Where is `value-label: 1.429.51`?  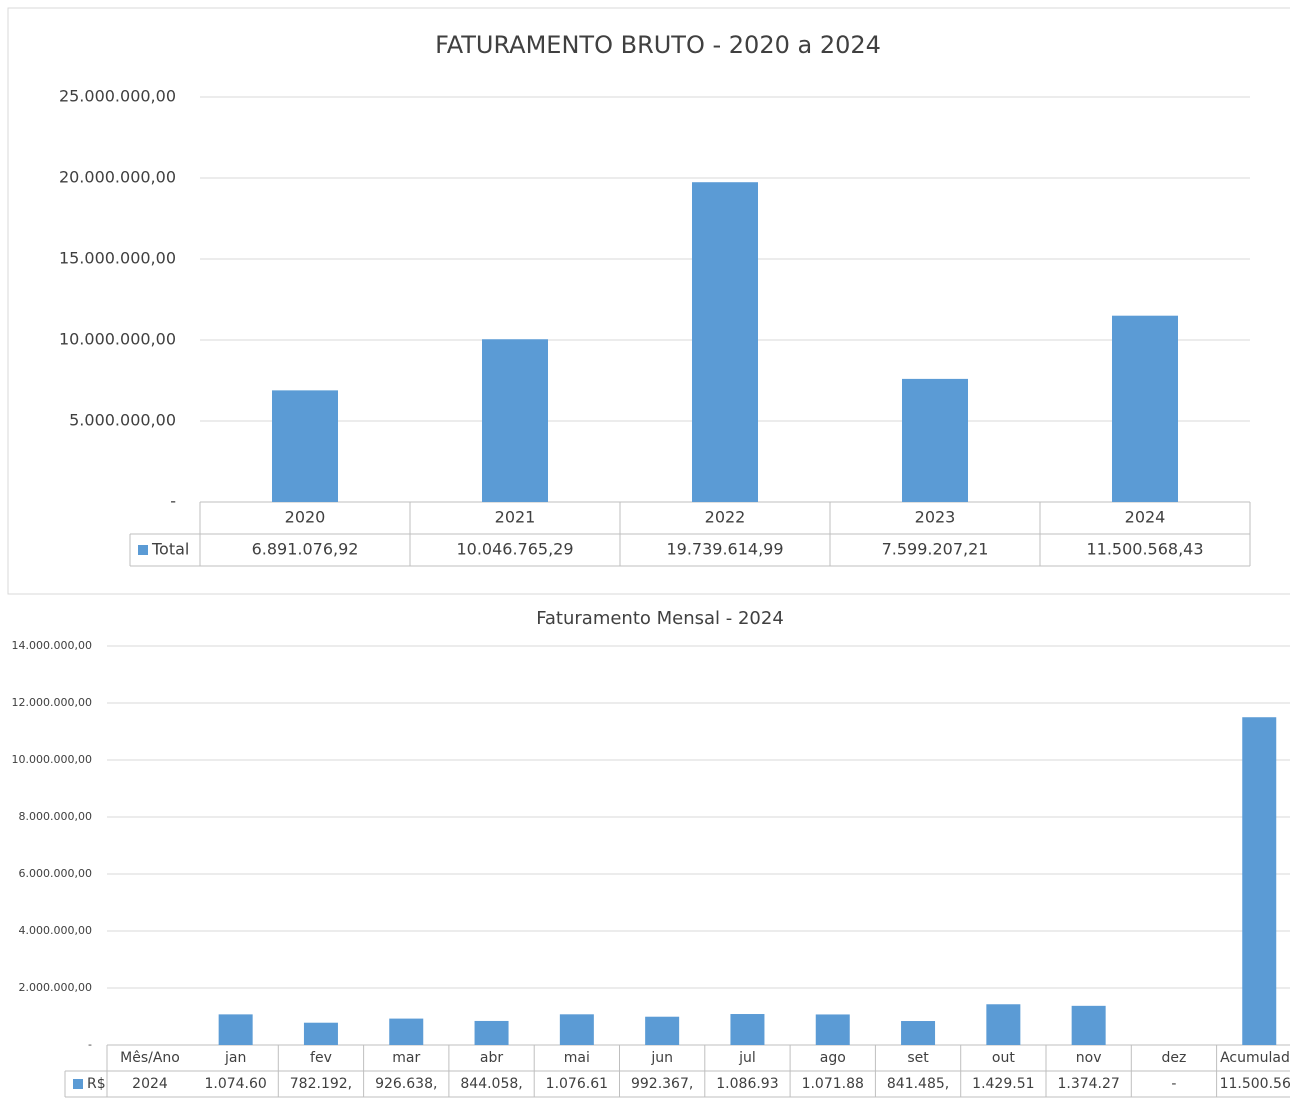 value-label: 1.429.51 is located at coordinates (1003, 1084).